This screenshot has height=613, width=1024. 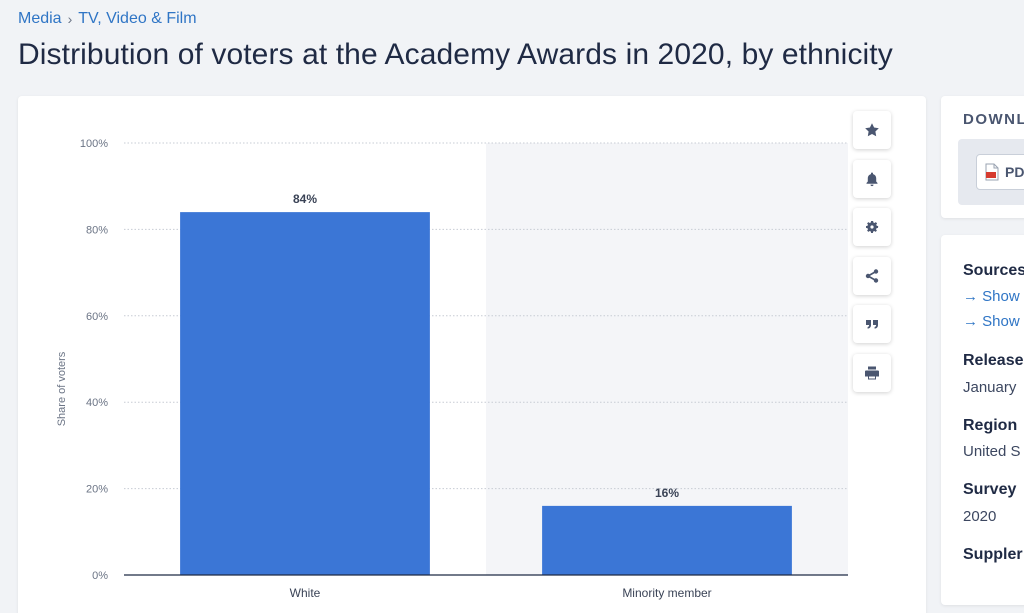 I want to click on release-date-value: January, so click(x=990, y=387).